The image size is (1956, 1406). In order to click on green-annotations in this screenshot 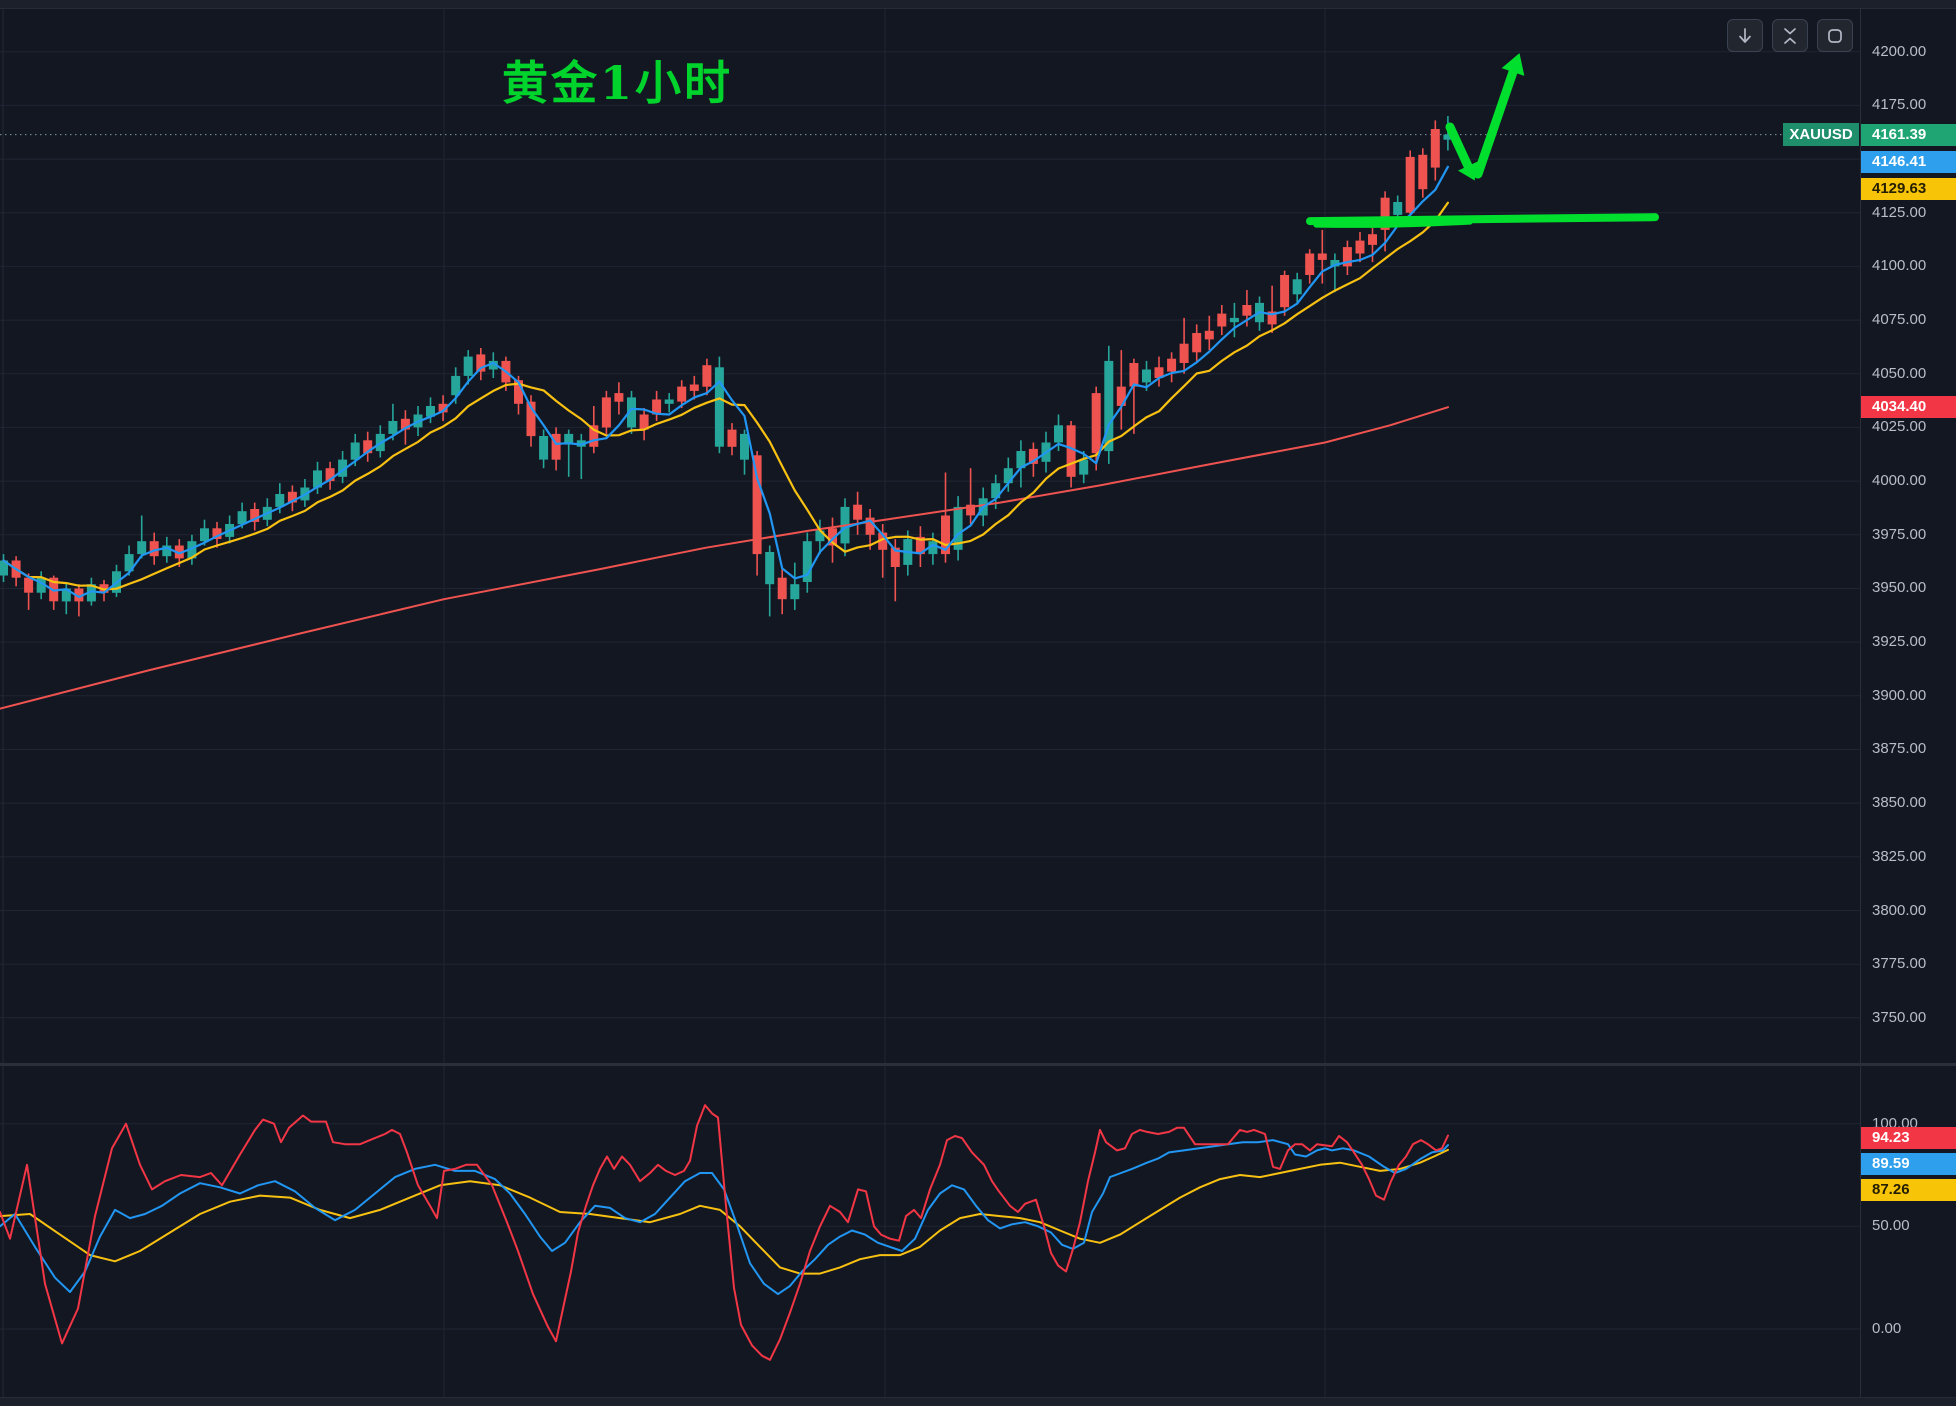, I will do `click(1482, 140)`.